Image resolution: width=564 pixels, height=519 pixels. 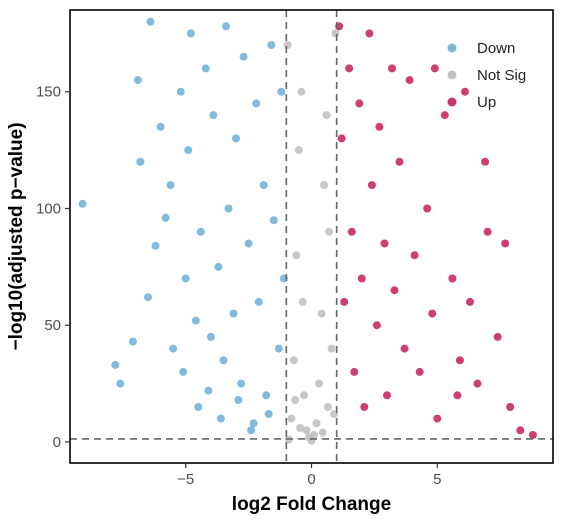 What do you see at coordinates (486, 102) in the screenshot?
I see `legend-label-up: Up` at bounding box center [486, 102].